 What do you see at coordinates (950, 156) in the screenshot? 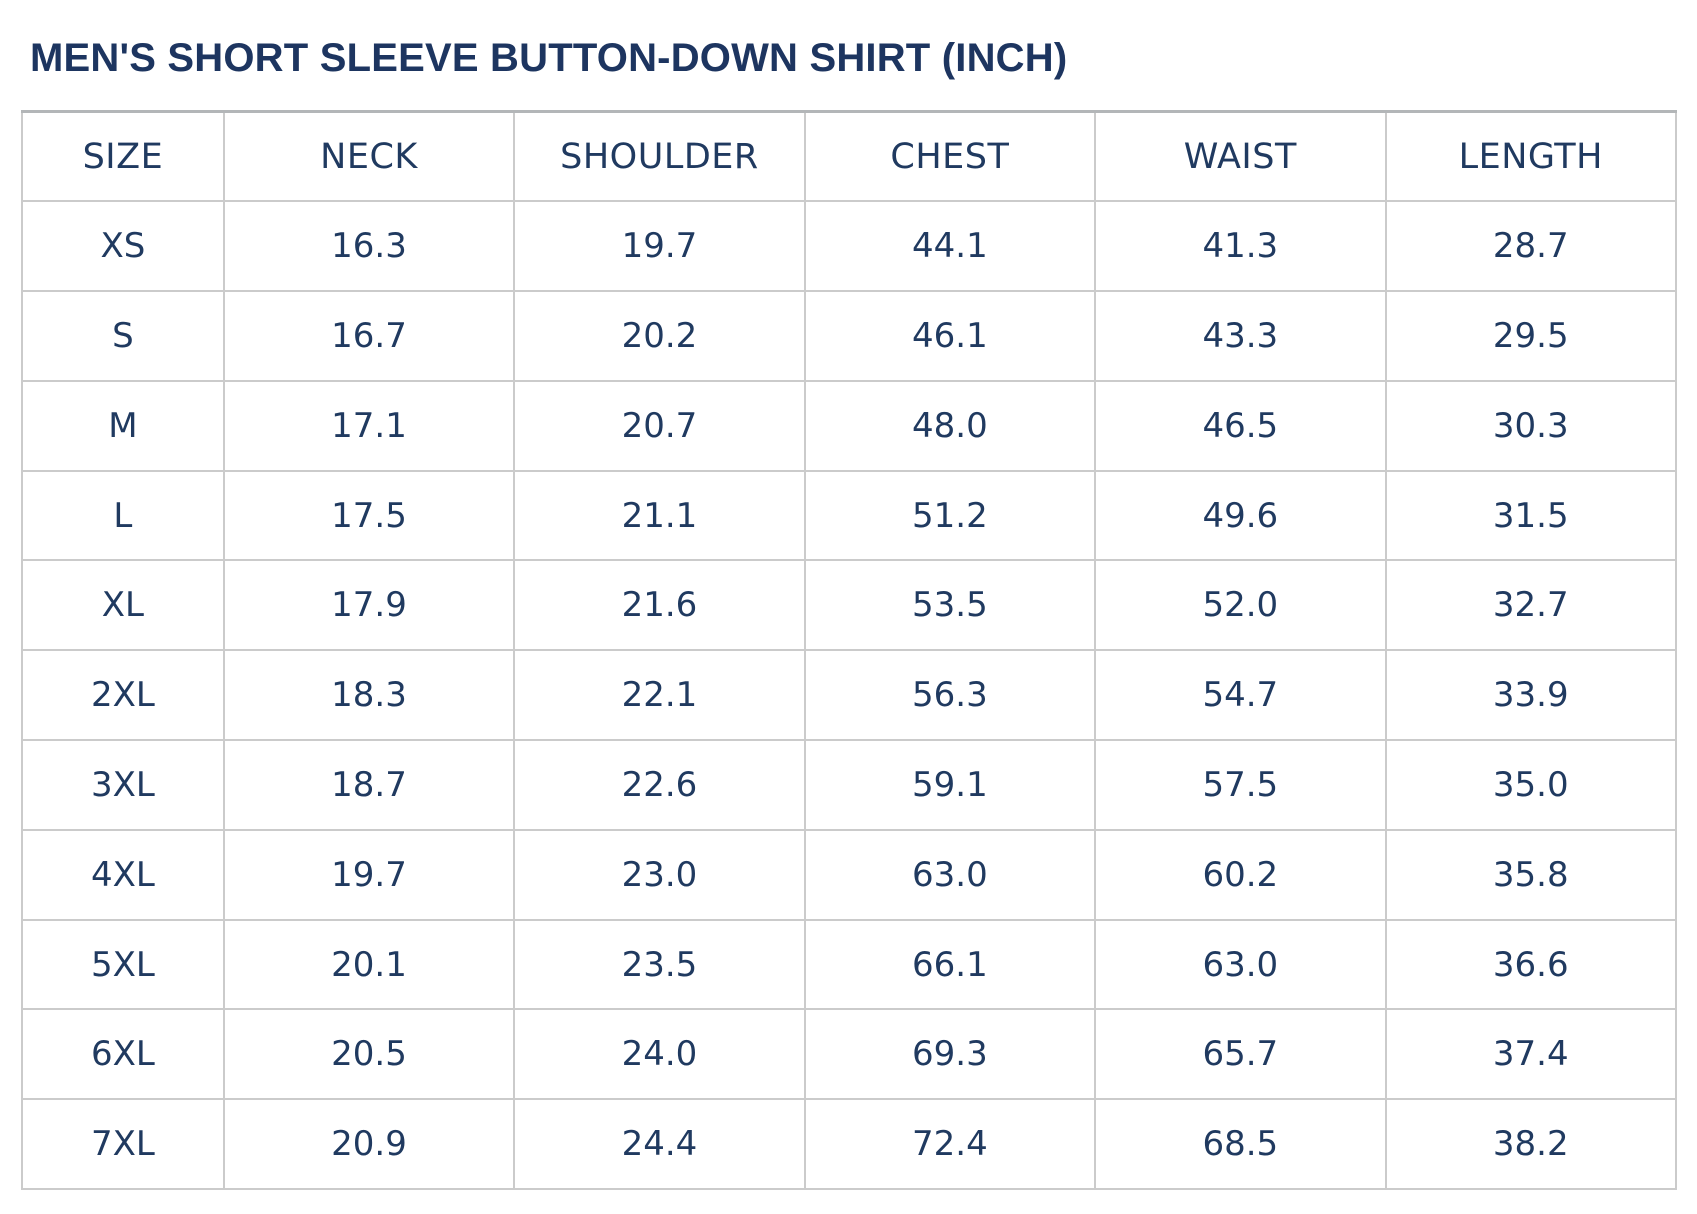
I see `column-header: CHEST` at bounding box center [950, 156].